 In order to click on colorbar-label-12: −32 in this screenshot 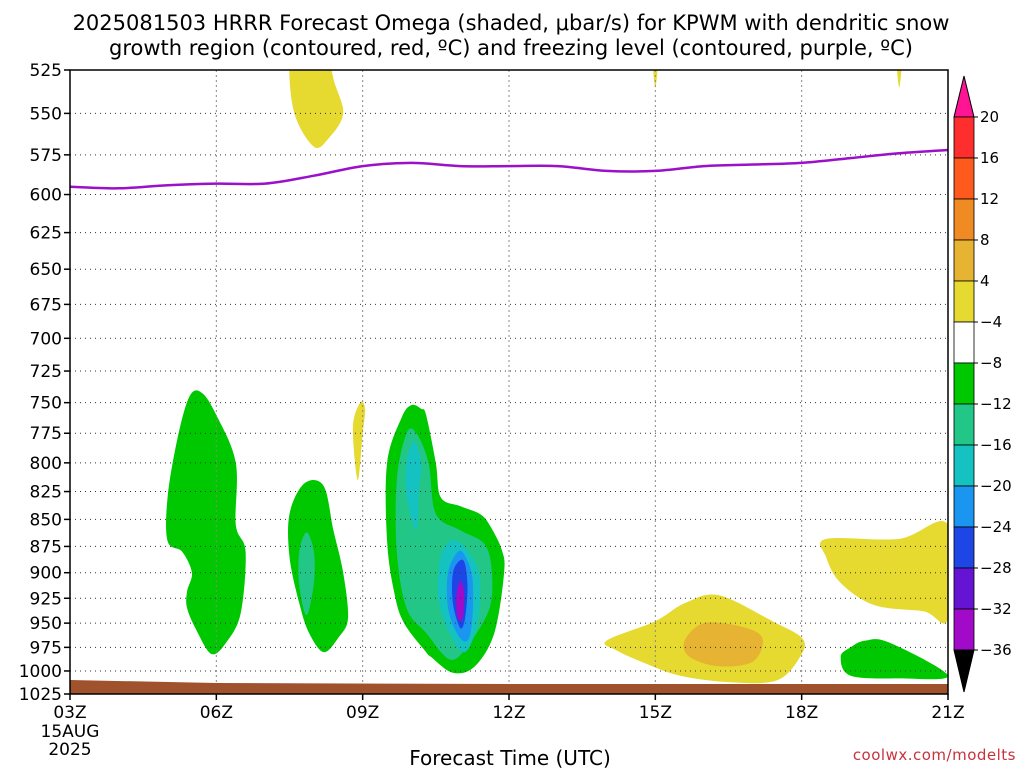, I will do `click(996, 609)`.